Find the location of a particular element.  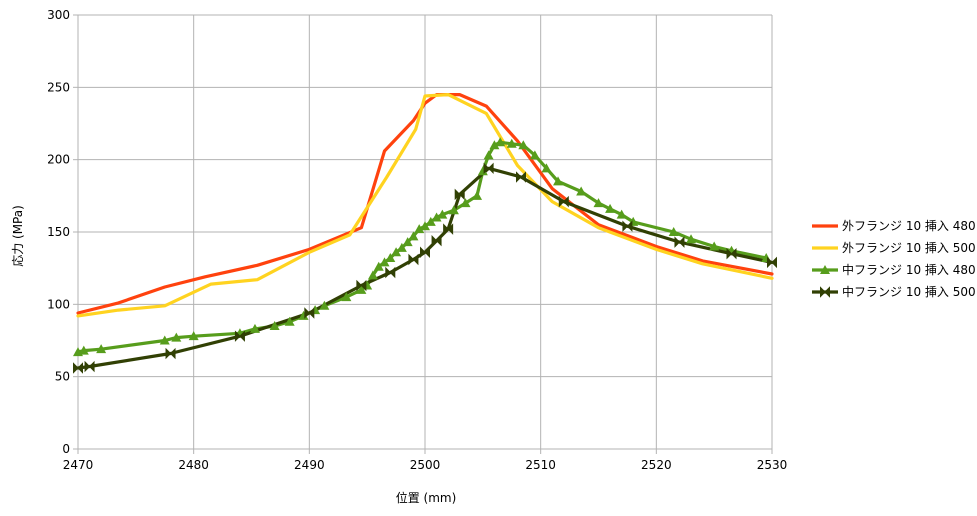

x-tick-label: 2520 is located at coordinates (656, 465).